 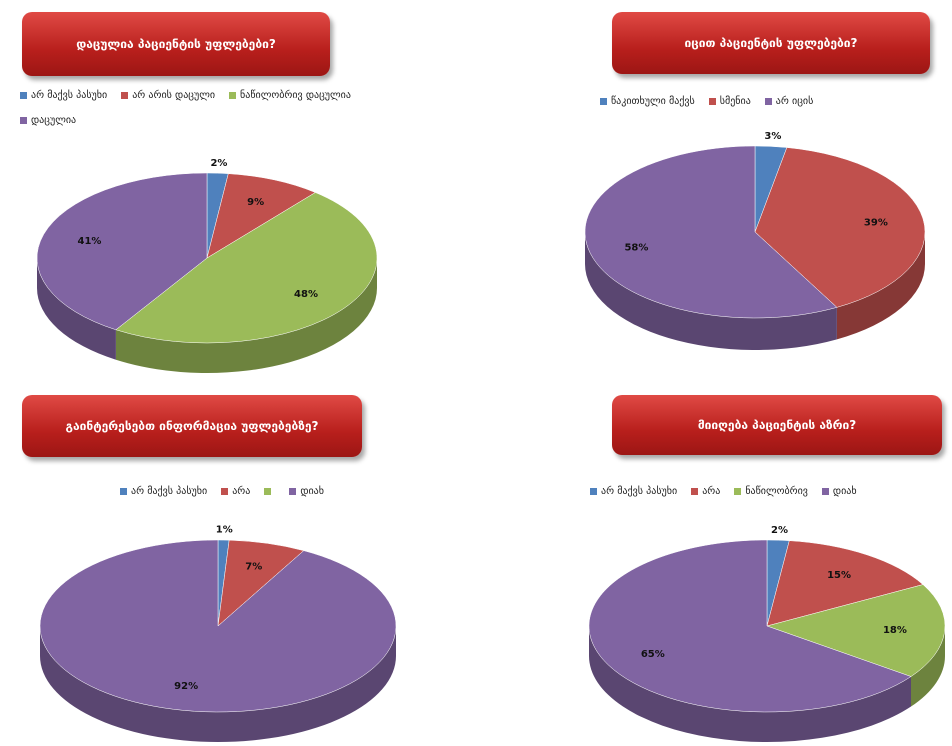 I want to click on data-label: 48%, so click(x=306, y=294).